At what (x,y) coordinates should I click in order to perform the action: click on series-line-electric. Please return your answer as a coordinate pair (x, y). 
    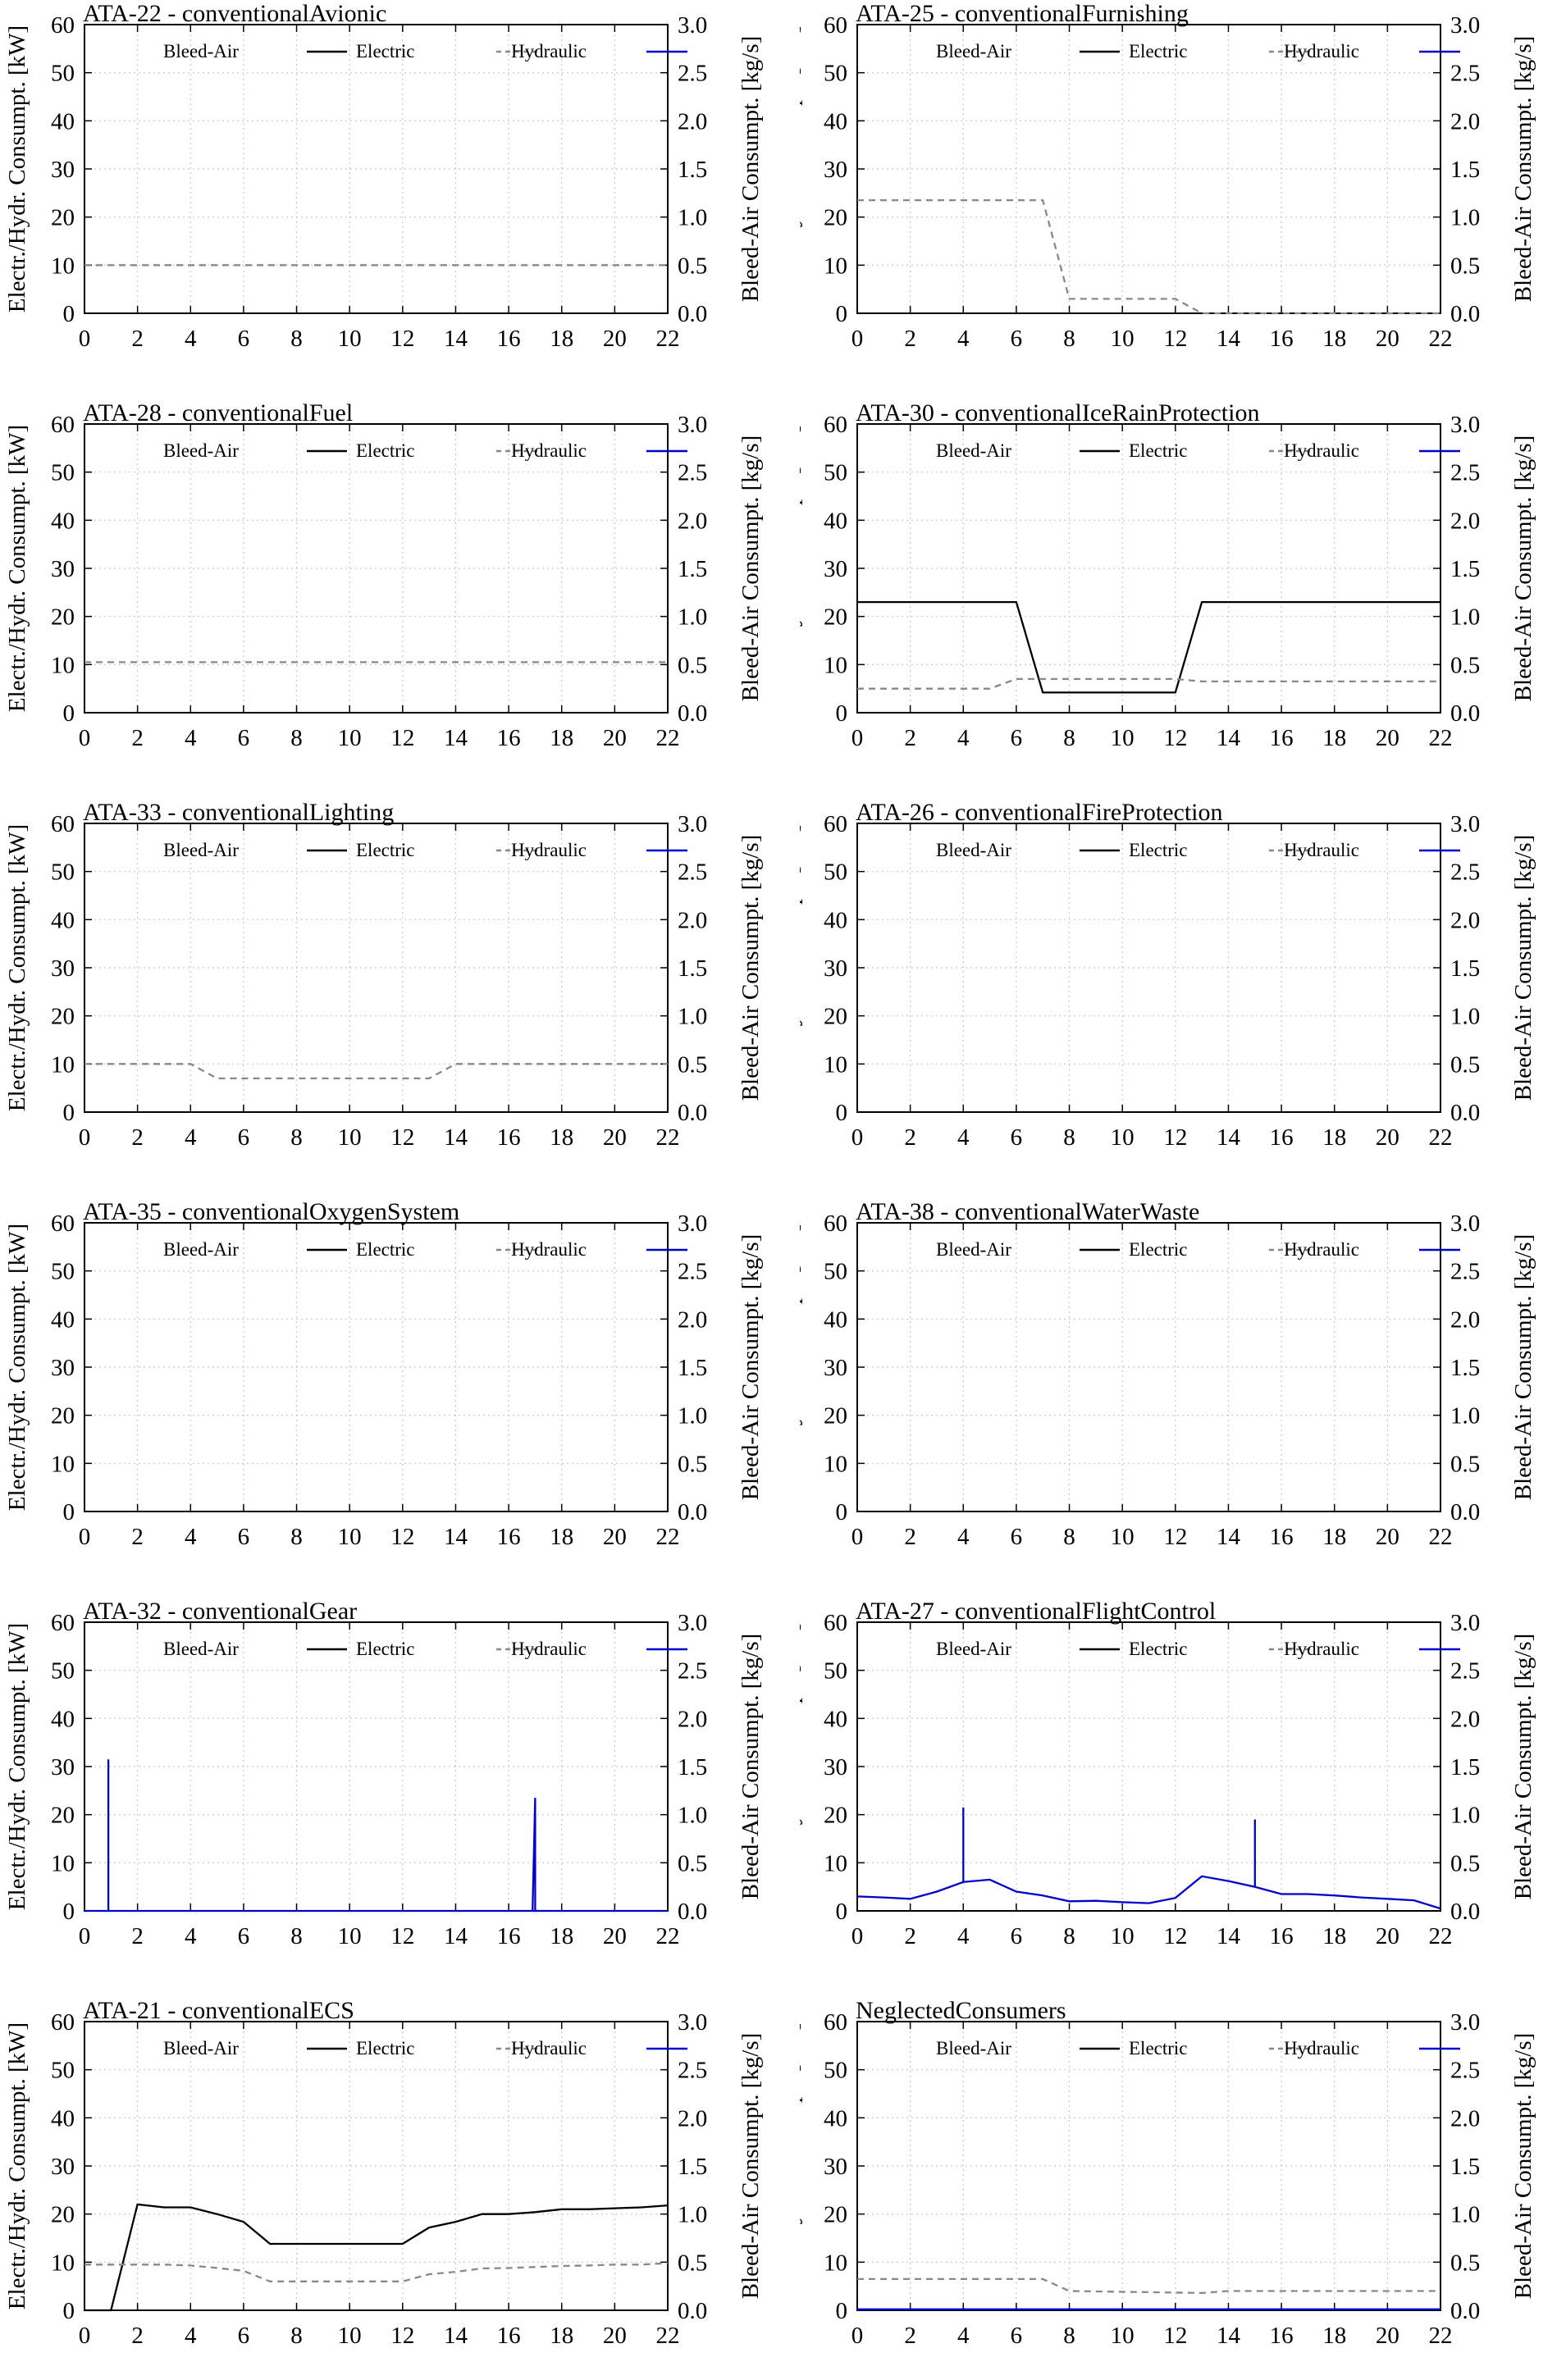
    Looking at the image, I should click on (1148, 684).